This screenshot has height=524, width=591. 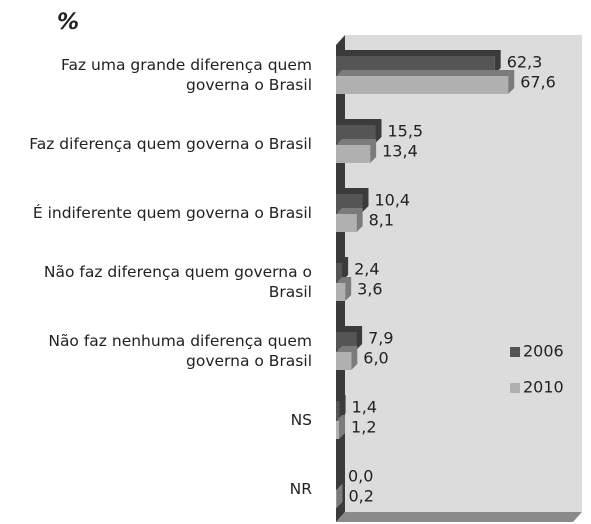 I want to click on data-label: 8,1, so click(x=381, y=220).